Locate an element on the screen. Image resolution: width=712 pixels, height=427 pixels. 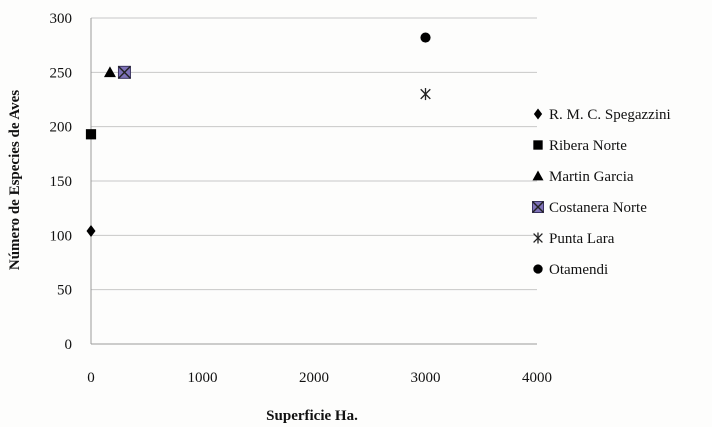
y-tick-label-50: 50 is located at coordinates (64, 291).